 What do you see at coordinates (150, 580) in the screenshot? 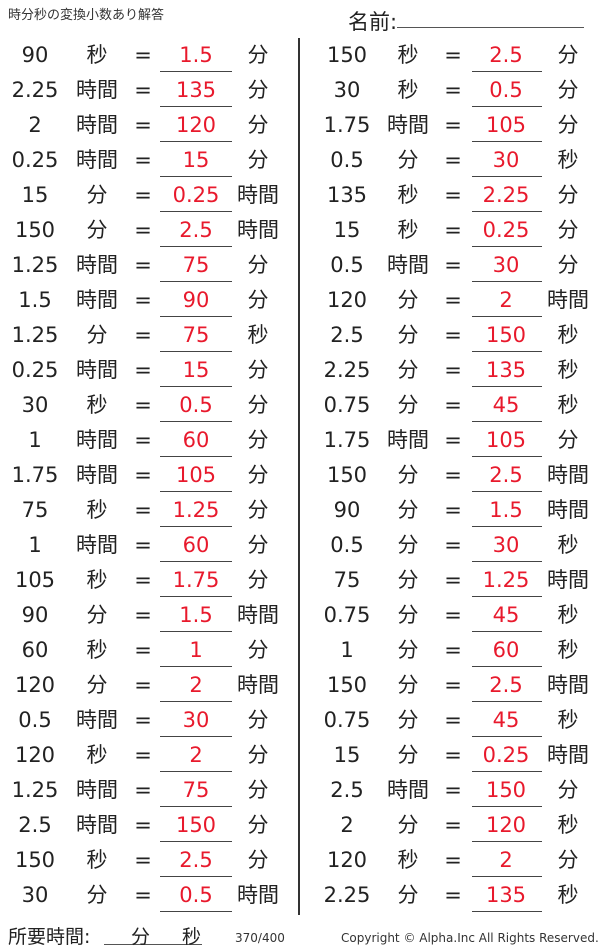
I see `problem-row: 105 秒 = 1.75 分` at bounding box center [150, 580].